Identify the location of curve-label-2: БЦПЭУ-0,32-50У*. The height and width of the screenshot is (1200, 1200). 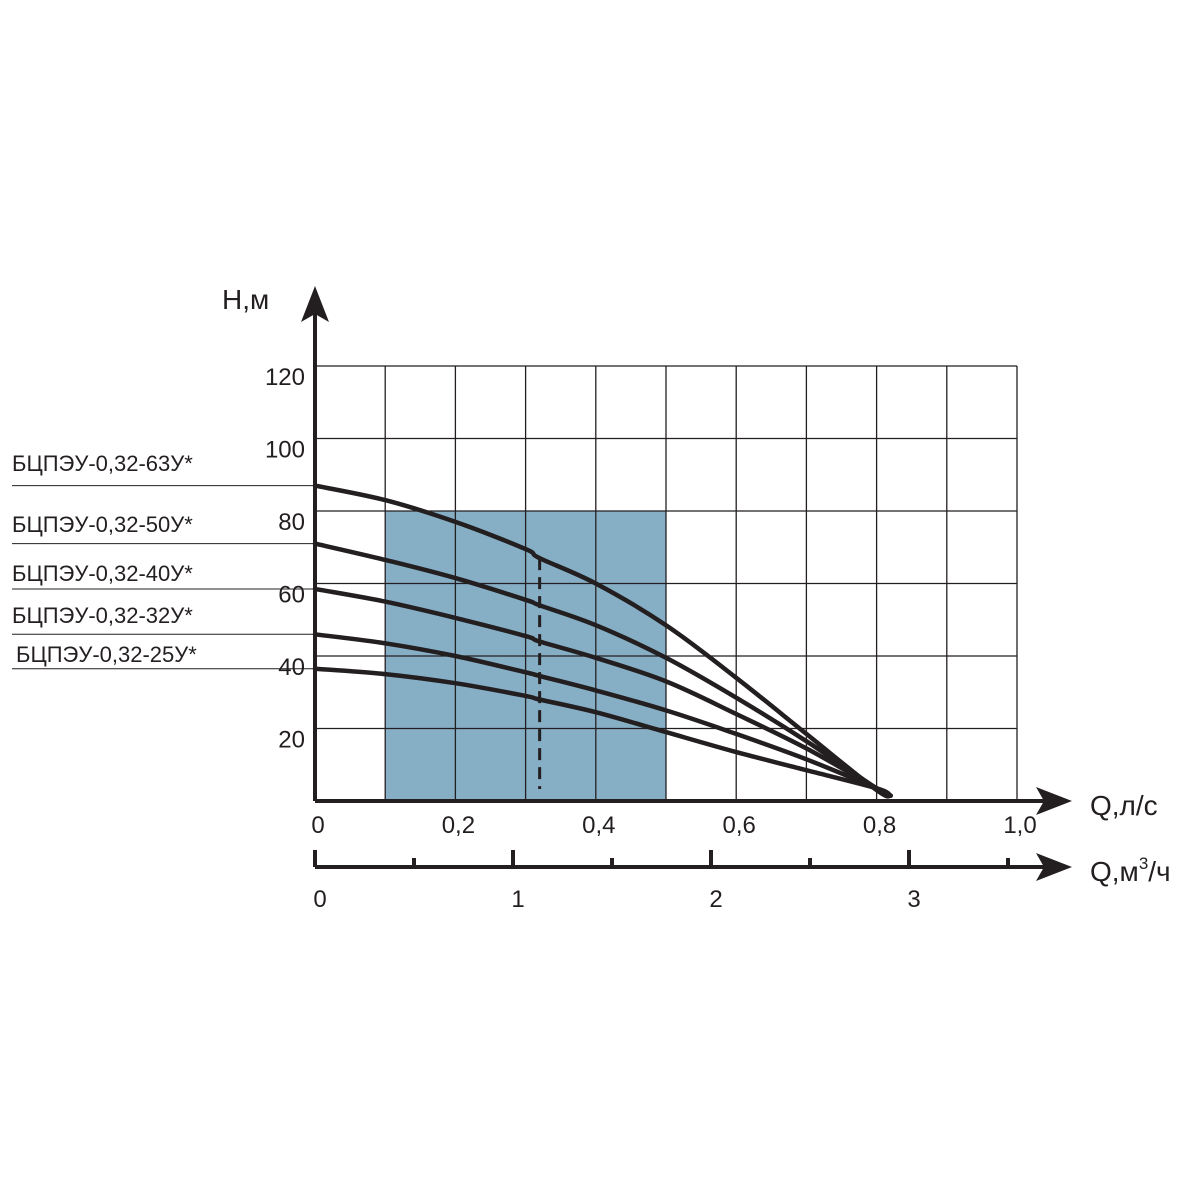
(102, 524).